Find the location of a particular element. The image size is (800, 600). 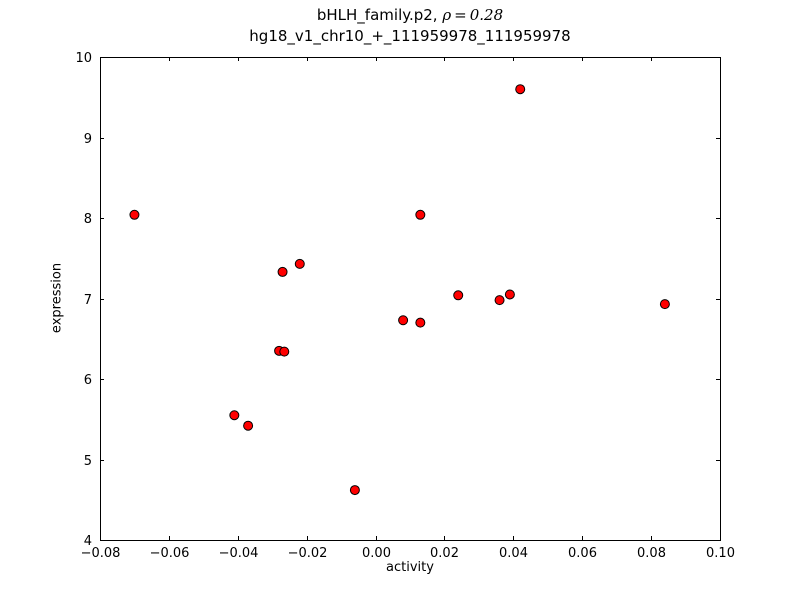

x-tick-label: 0.08 is located at coordinates (651, 553).